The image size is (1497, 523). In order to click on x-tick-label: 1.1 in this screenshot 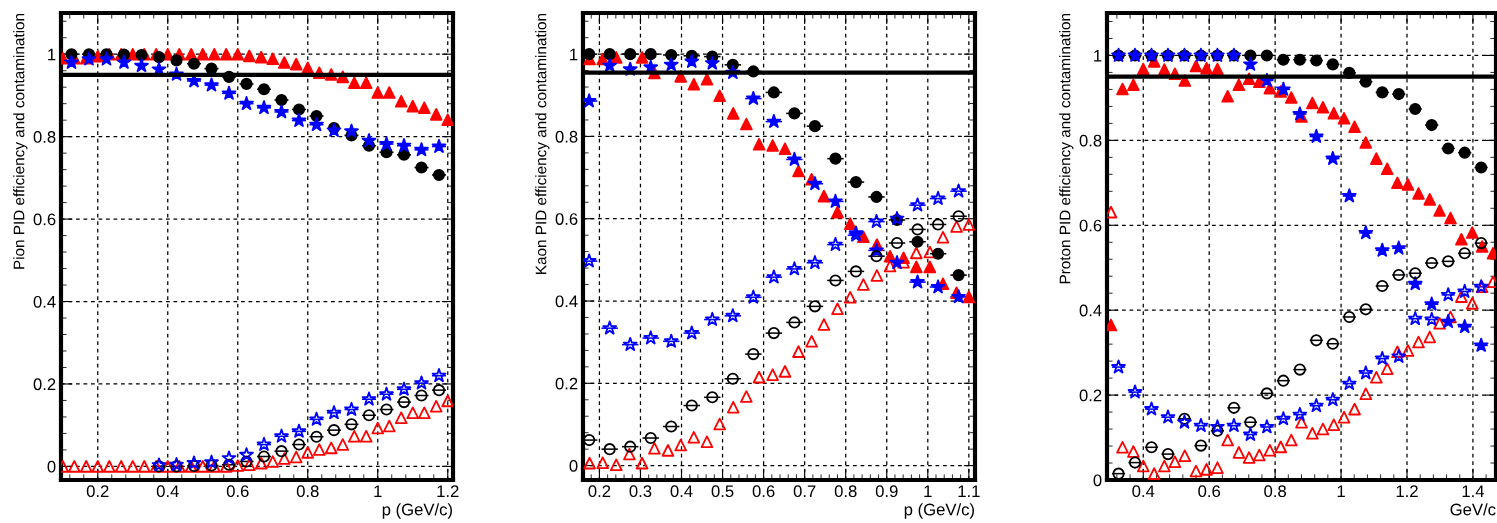, I will do `click(969, 491)`.